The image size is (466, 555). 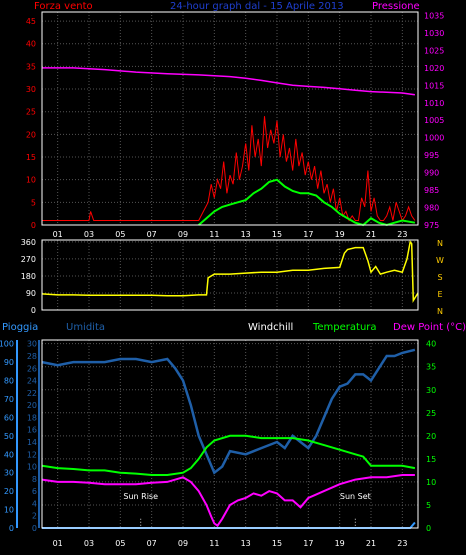 What do you see at coordinates (32, 344) in the screenshot?
I see `humidity-y-tick-label: 30` at bounding box center [32, 344].